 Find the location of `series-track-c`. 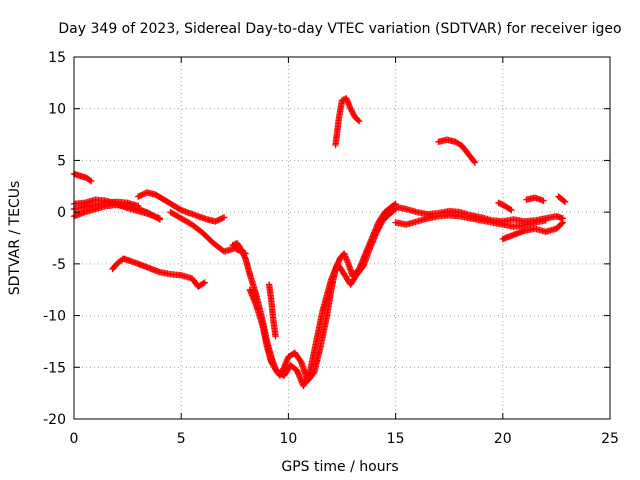

series-track-c is located at coordinates (106, 205).